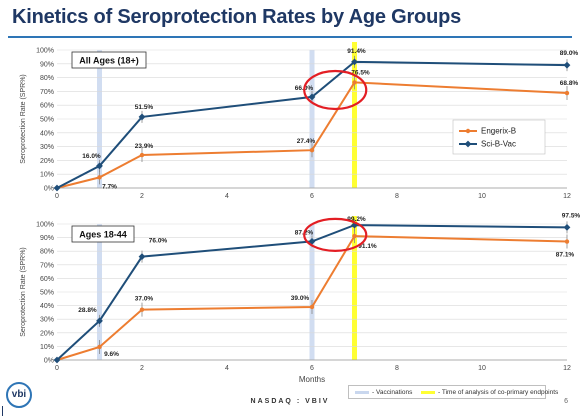 This screenshot has width=580, height=418. Describe the element at coordinates (392, 392) in the screenshot. I see `vaccinations-label: - Vaccinations` at that location.